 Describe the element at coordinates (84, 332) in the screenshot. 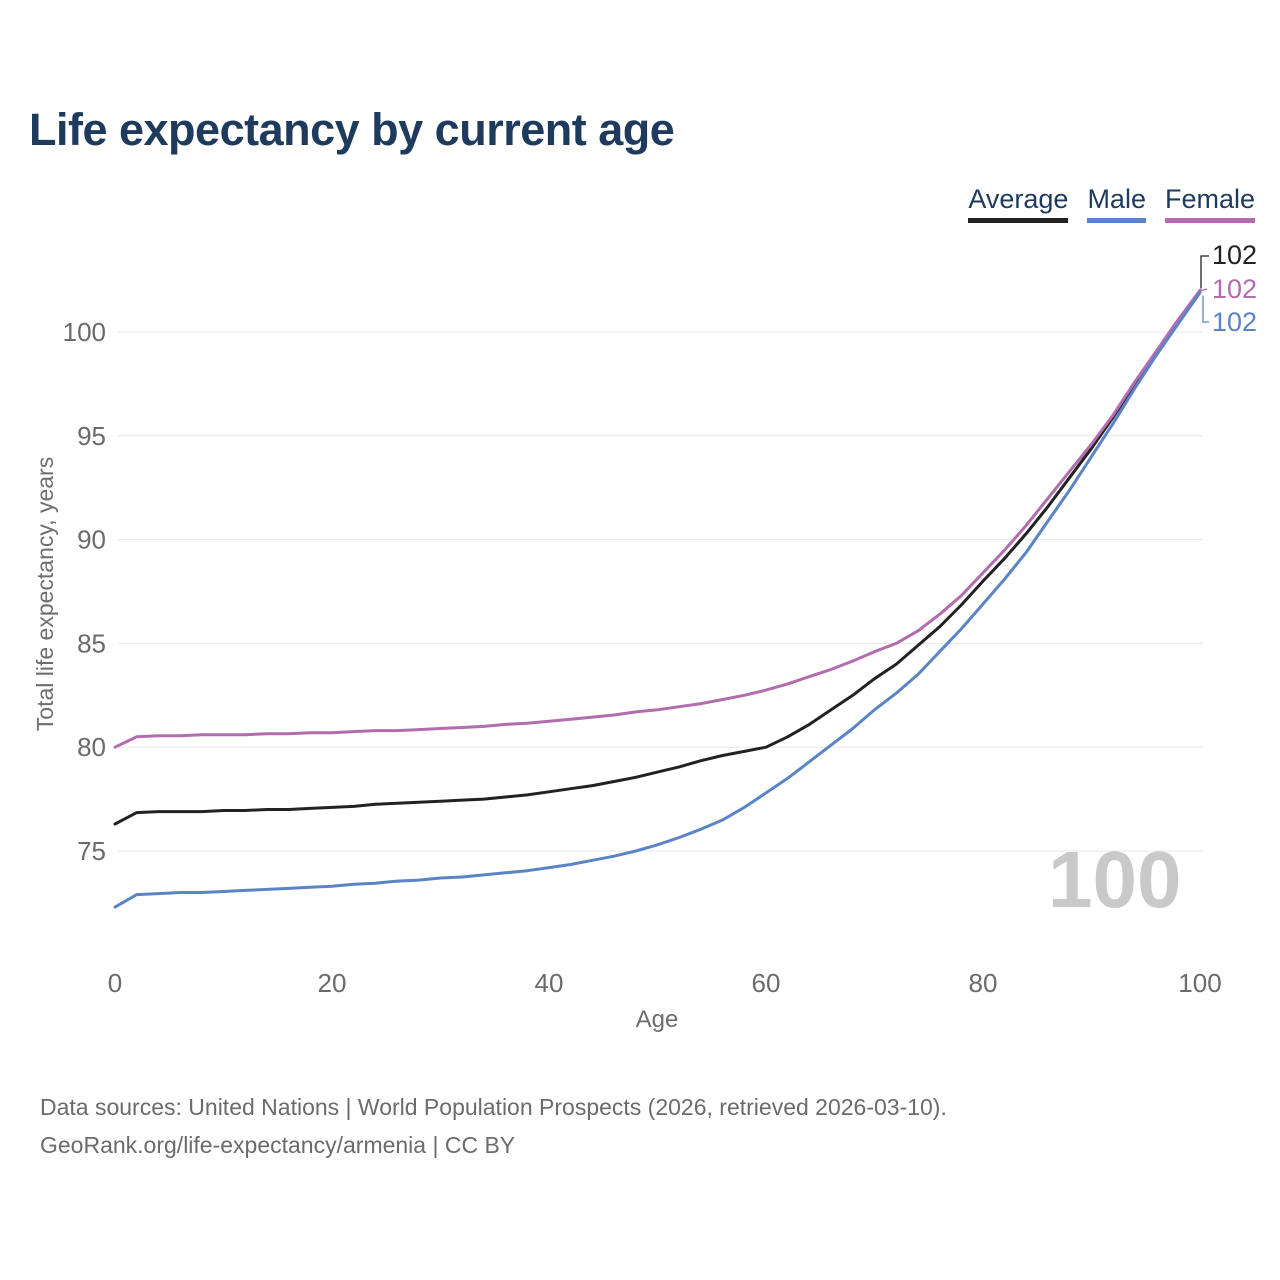

I see `y-tick-label: 100` at that location.